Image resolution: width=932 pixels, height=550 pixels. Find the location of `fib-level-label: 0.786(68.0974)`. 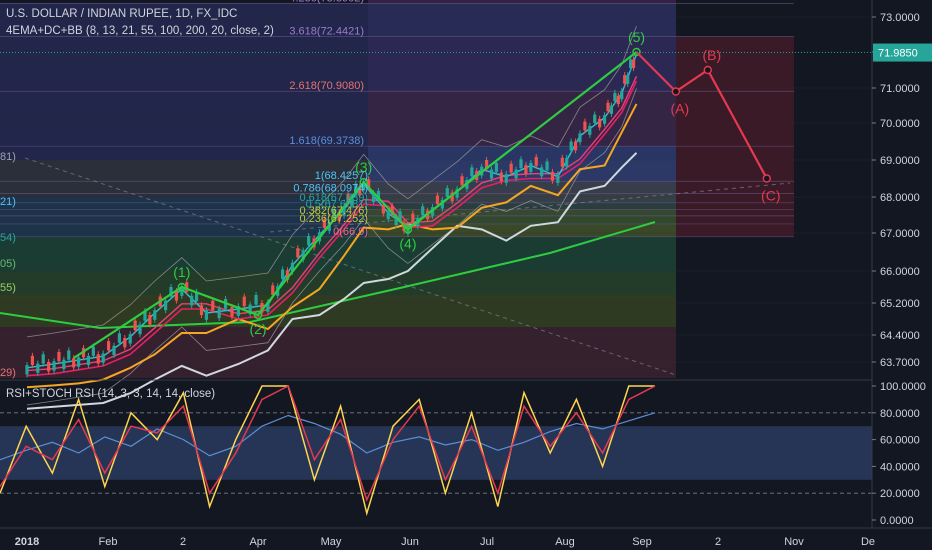

fib-level-label: 0.786(68.0974) is located at coordinates (330, 188).